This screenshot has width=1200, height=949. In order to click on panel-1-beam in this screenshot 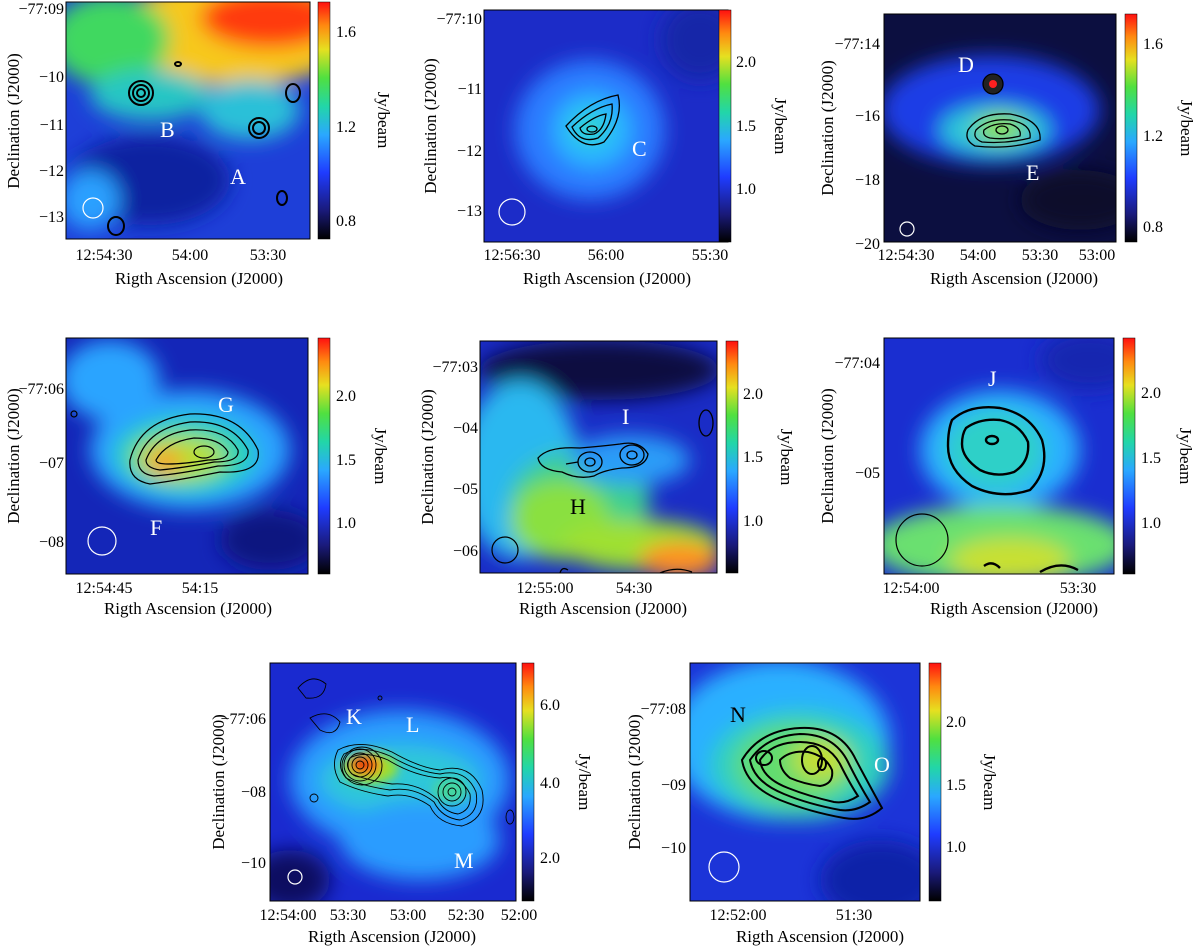, I will do `click(93, 208)`.